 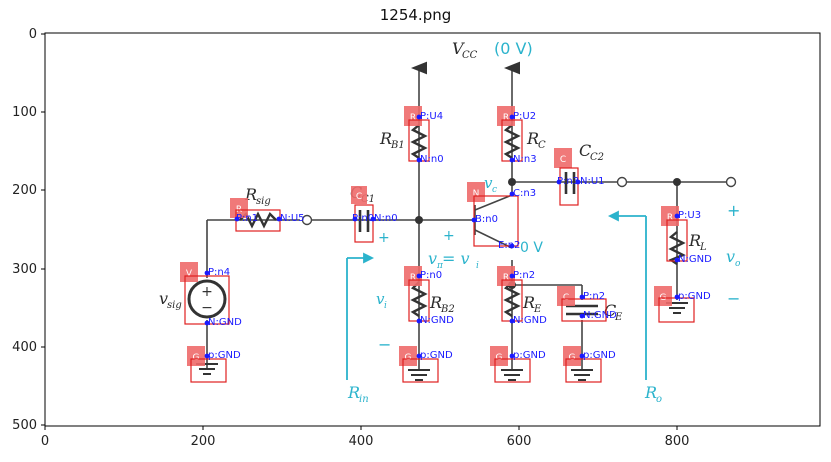 What do you see at coordinates (682, 304) in the screenshot?
I see `annotation-ground-rl: G p:GND` at bounding box center [682, 304].